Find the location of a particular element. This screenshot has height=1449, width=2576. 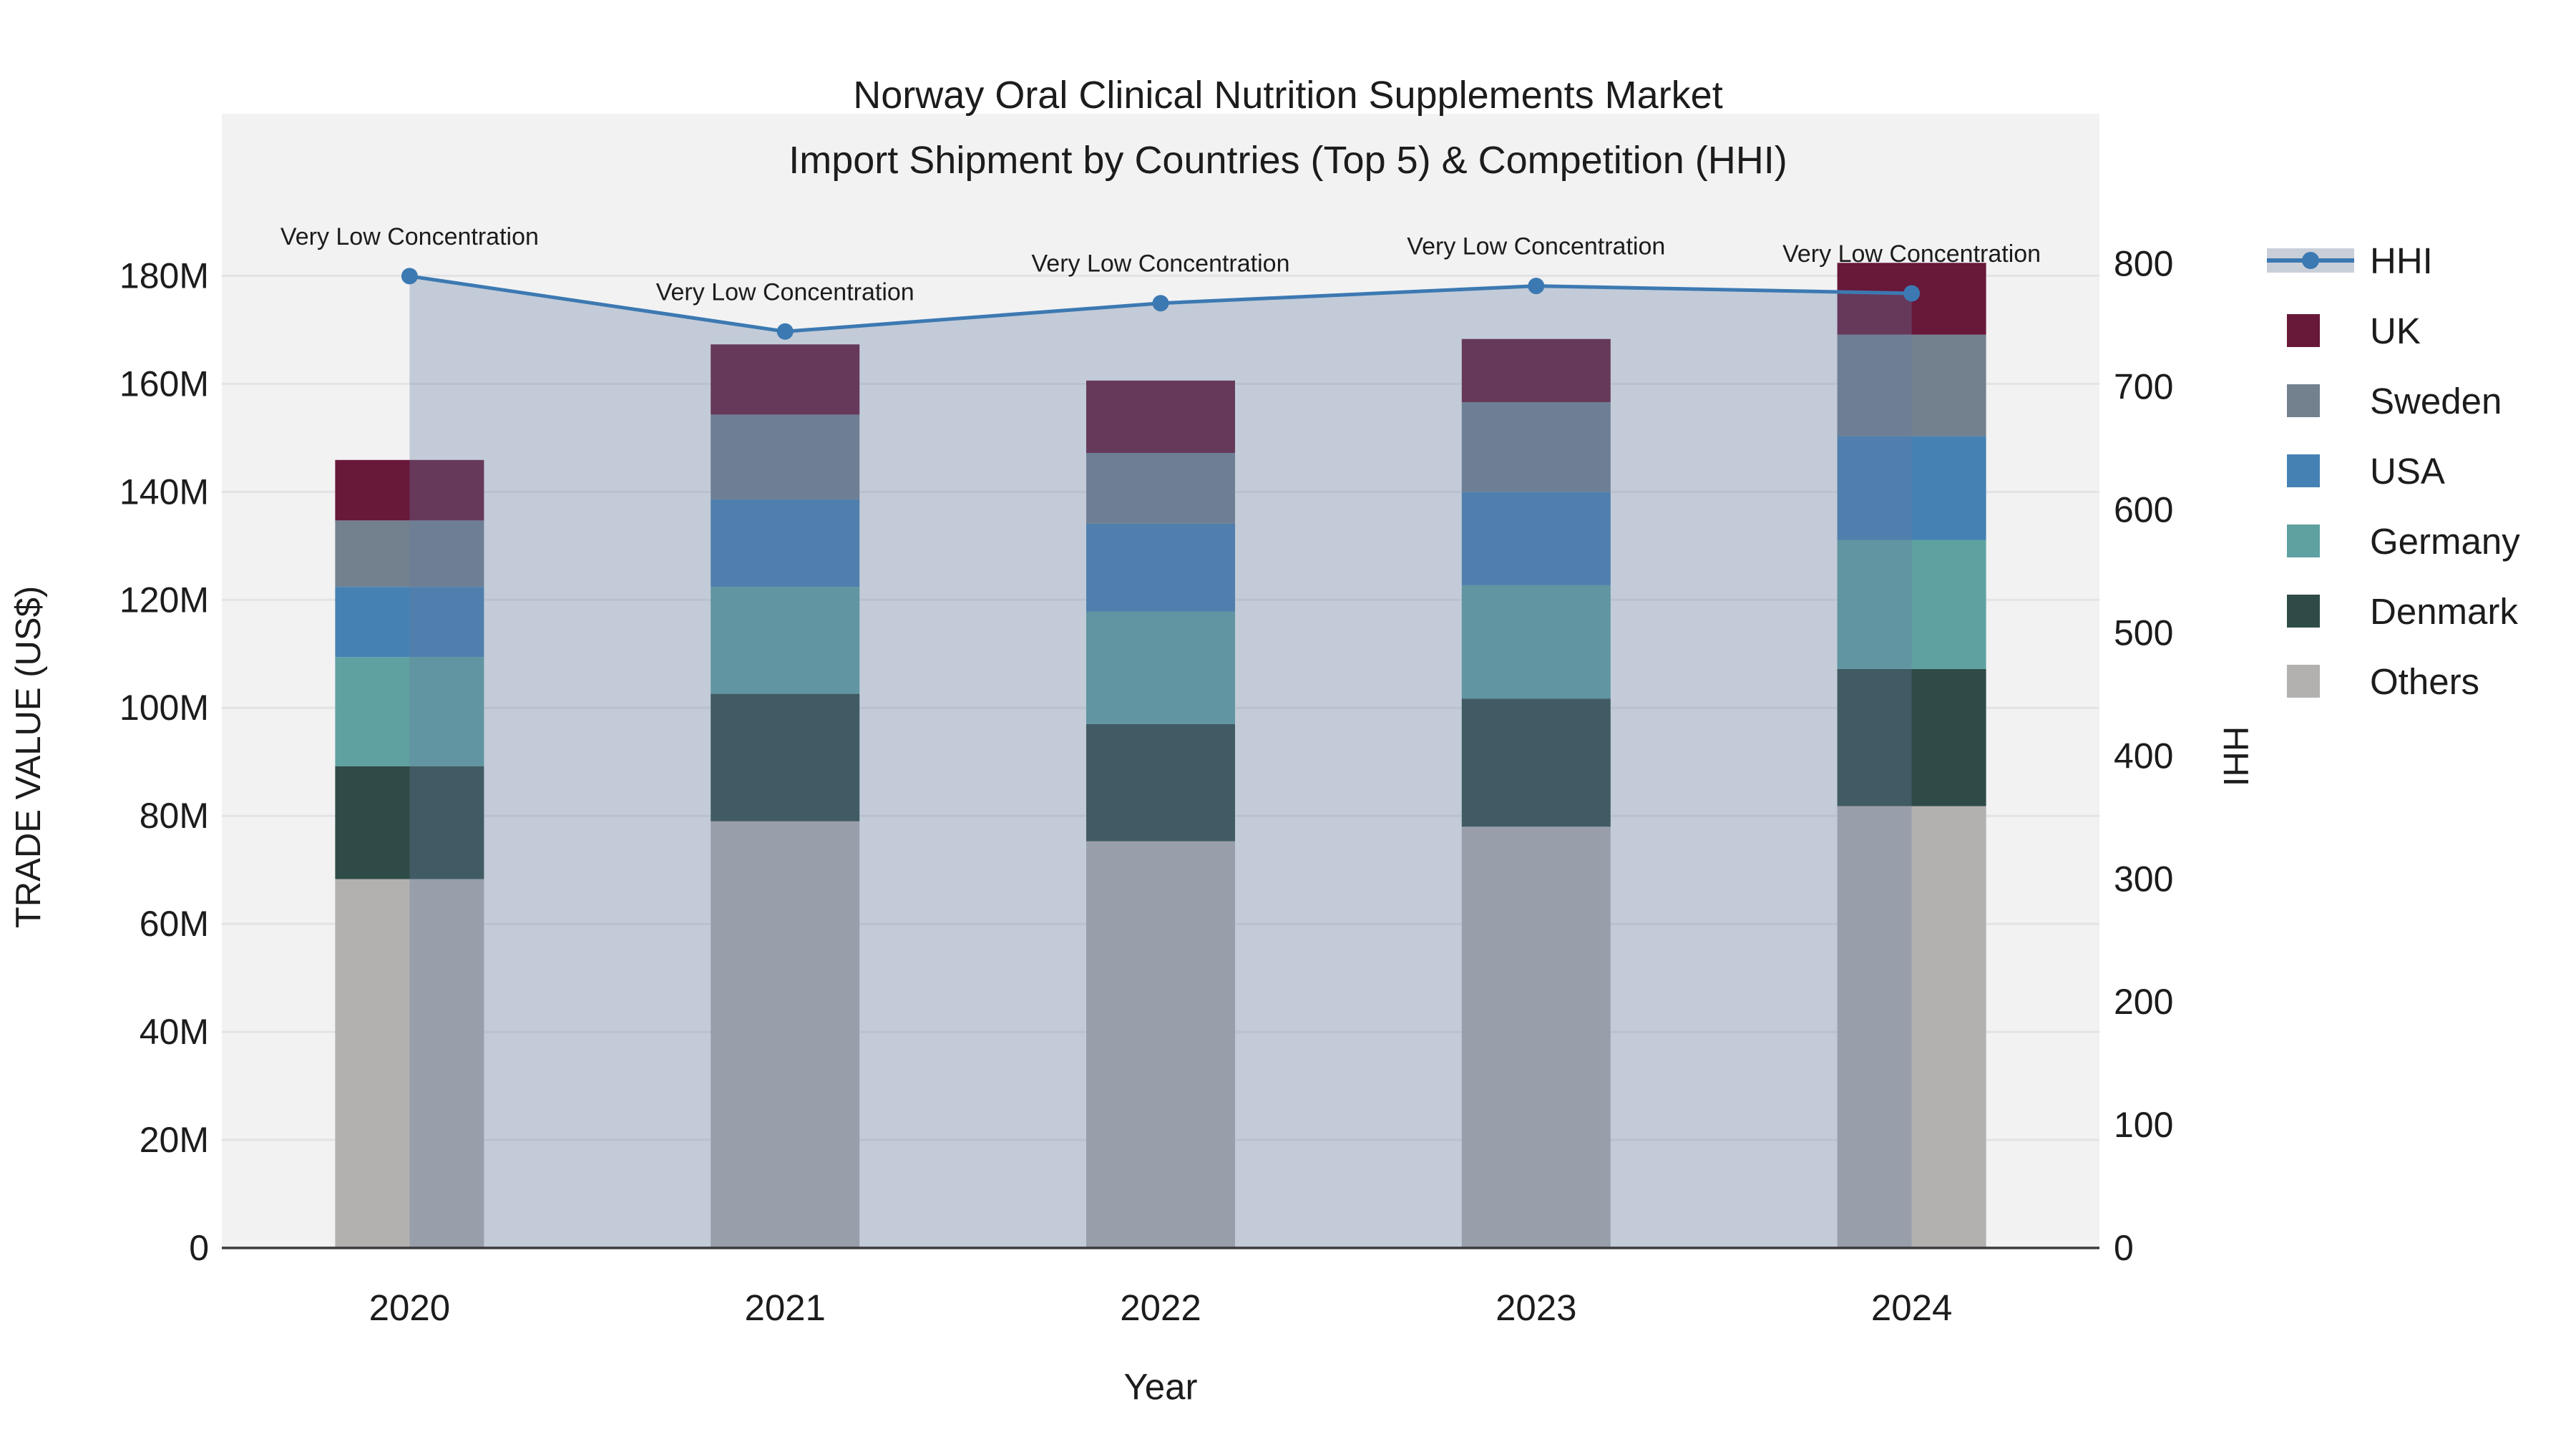

legend-item-uk: UK is located at coordinates (2393, 330).